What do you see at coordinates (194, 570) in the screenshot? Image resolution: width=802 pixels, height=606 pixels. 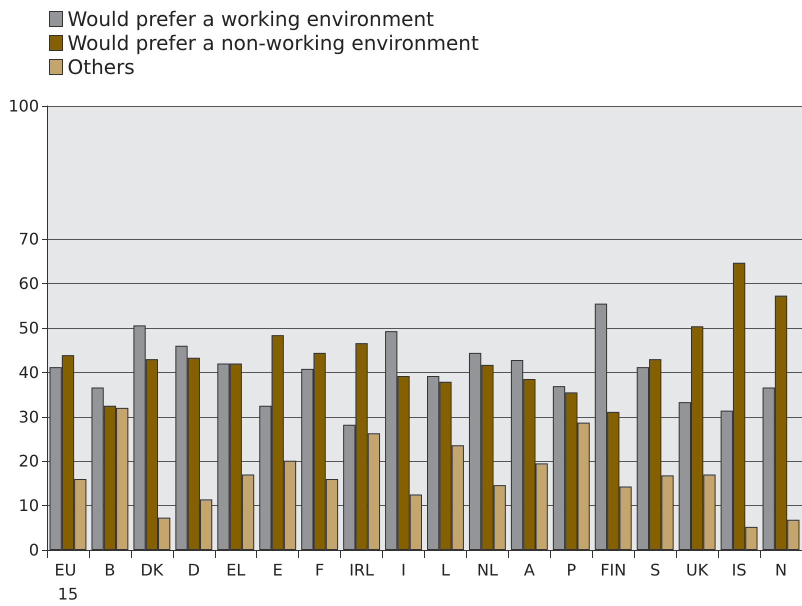 I see `x-tick-label: D` at bounding box center [194, 570].